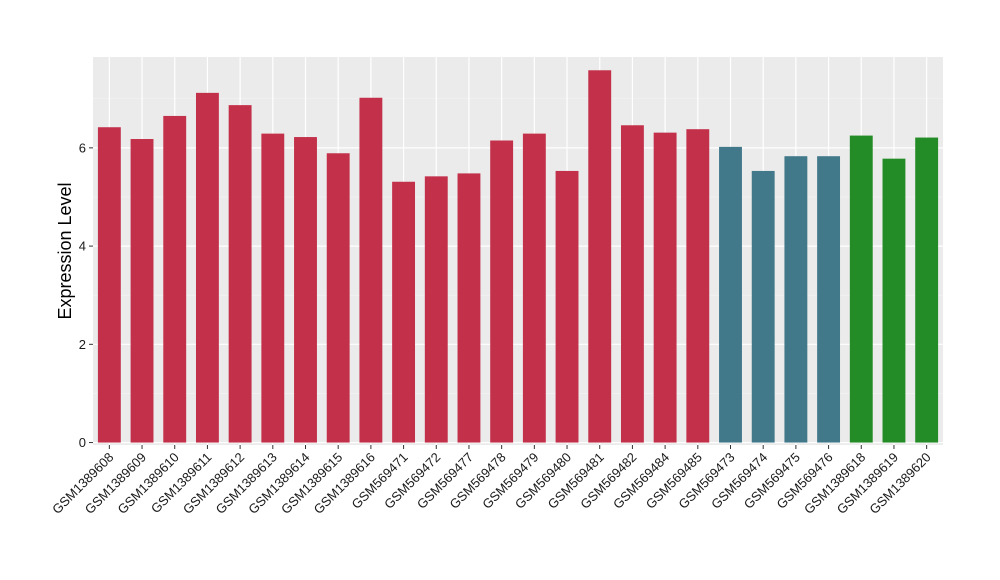 The image size is (1000, 580). I want to click on bar-gsm569480, so click(567, 306).